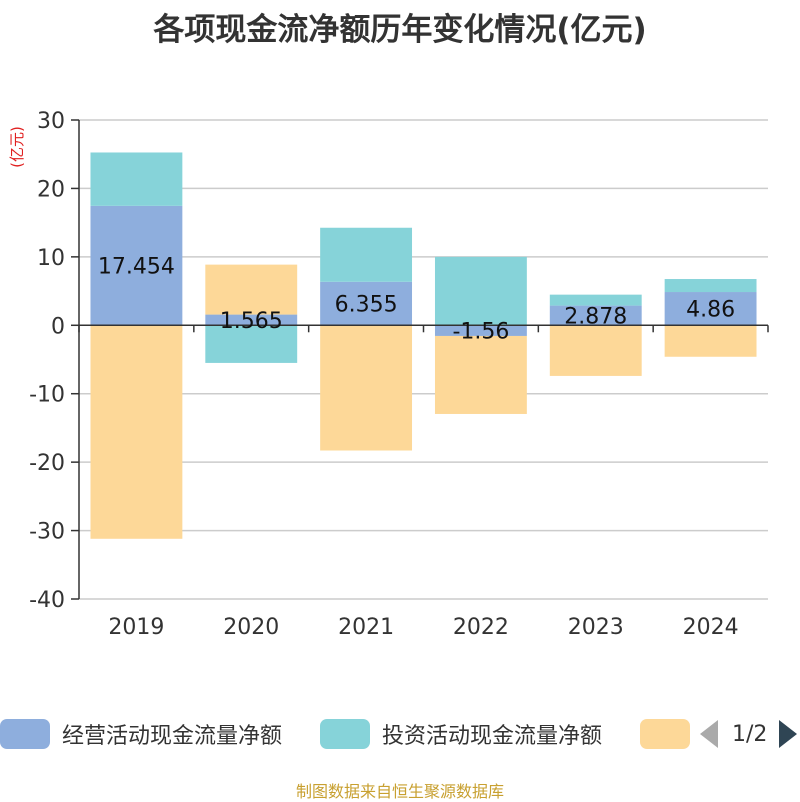 The image size is (800, 802). I want to click on legend-swatch-operating, so click(25, 734).